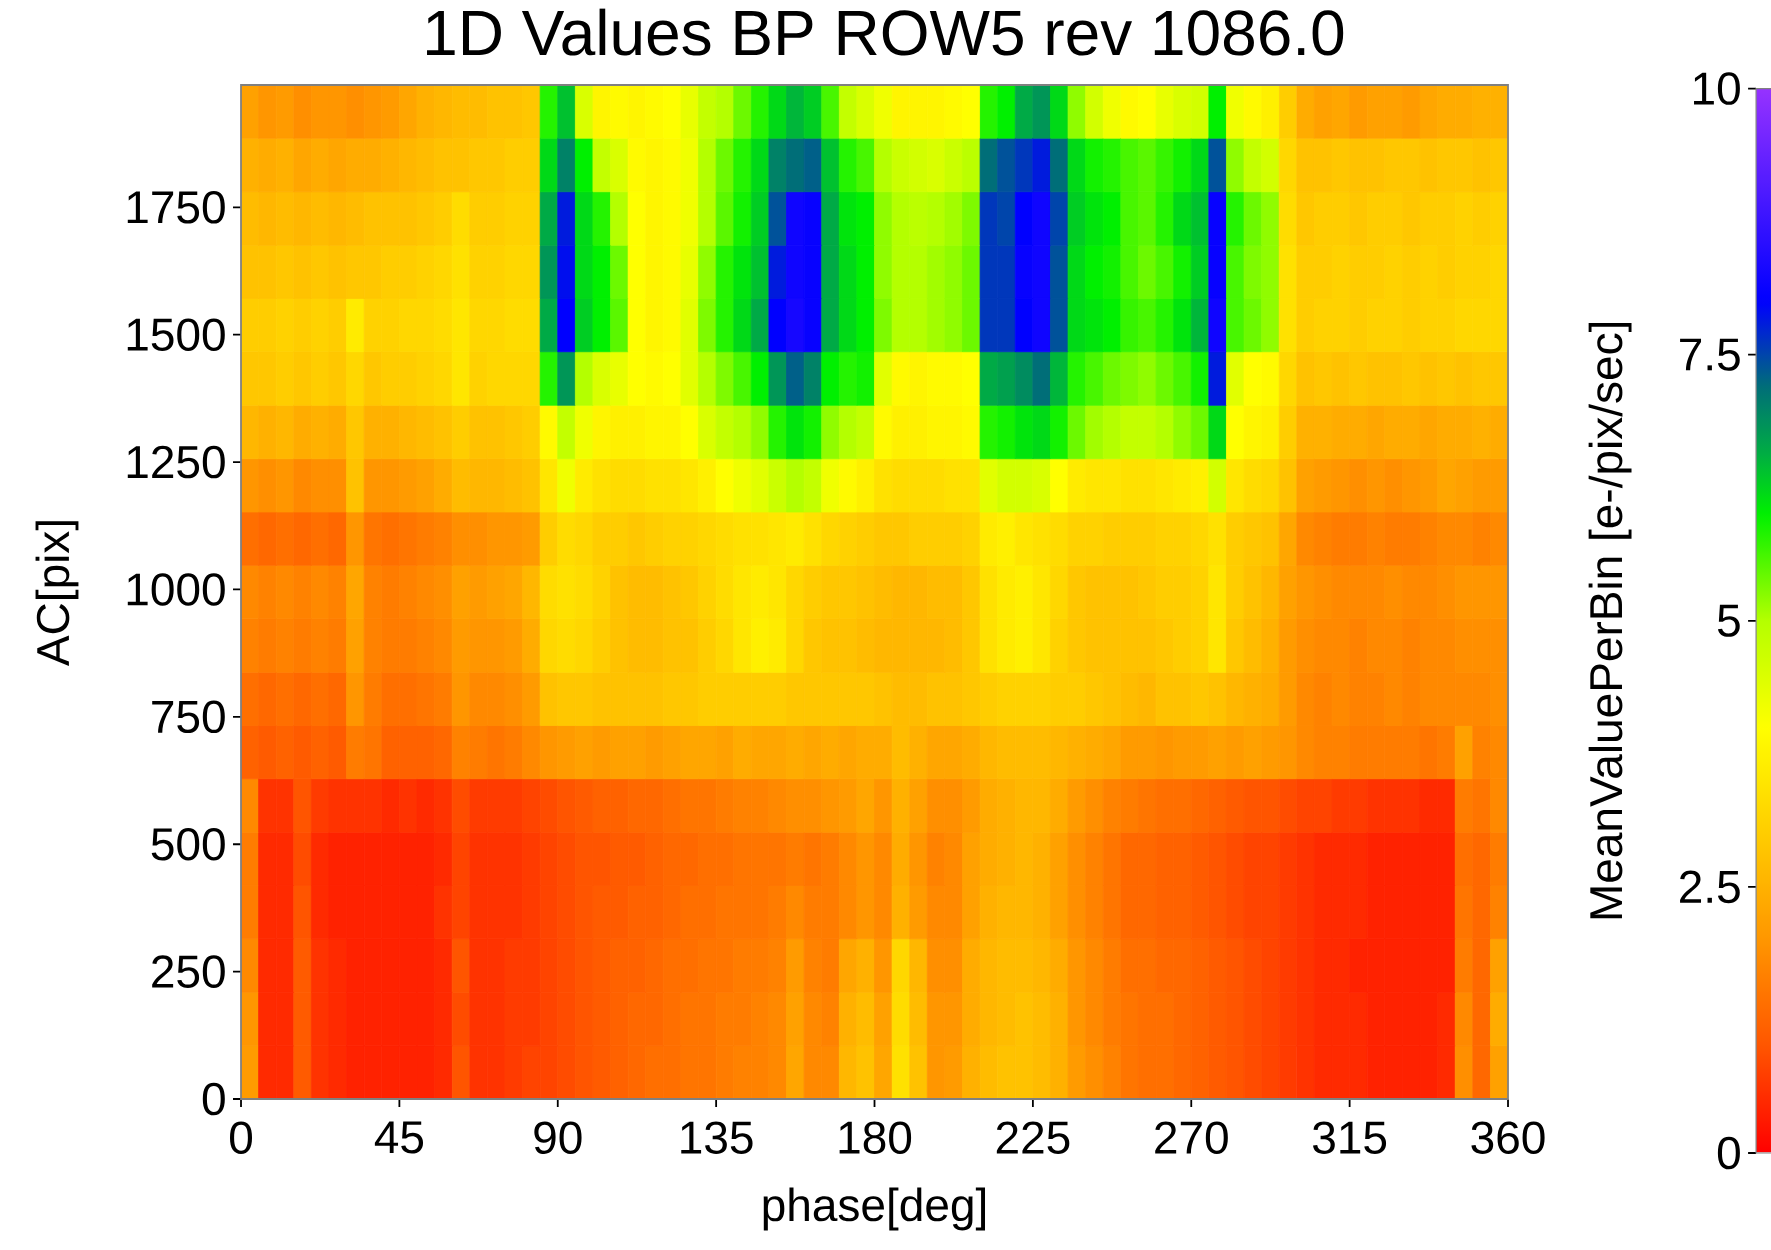 The width and height of the screenshot is (1771, 1250). What do you see at coordinates (1033, 1137) in the screenshot?
I see `x-tick-label: 225` at bounding box center [1033, 1137].